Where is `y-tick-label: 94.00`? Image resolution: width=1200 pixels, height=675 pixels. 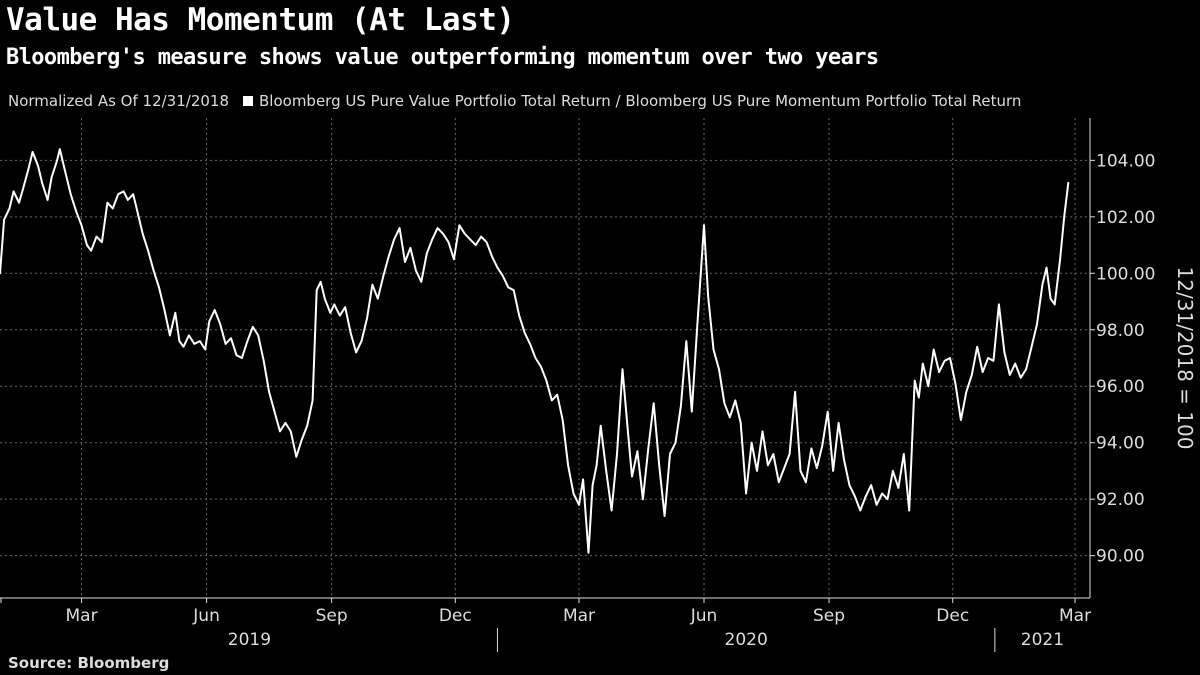
y-tick-label: 94.00 is located at coordinates (1120, 444).